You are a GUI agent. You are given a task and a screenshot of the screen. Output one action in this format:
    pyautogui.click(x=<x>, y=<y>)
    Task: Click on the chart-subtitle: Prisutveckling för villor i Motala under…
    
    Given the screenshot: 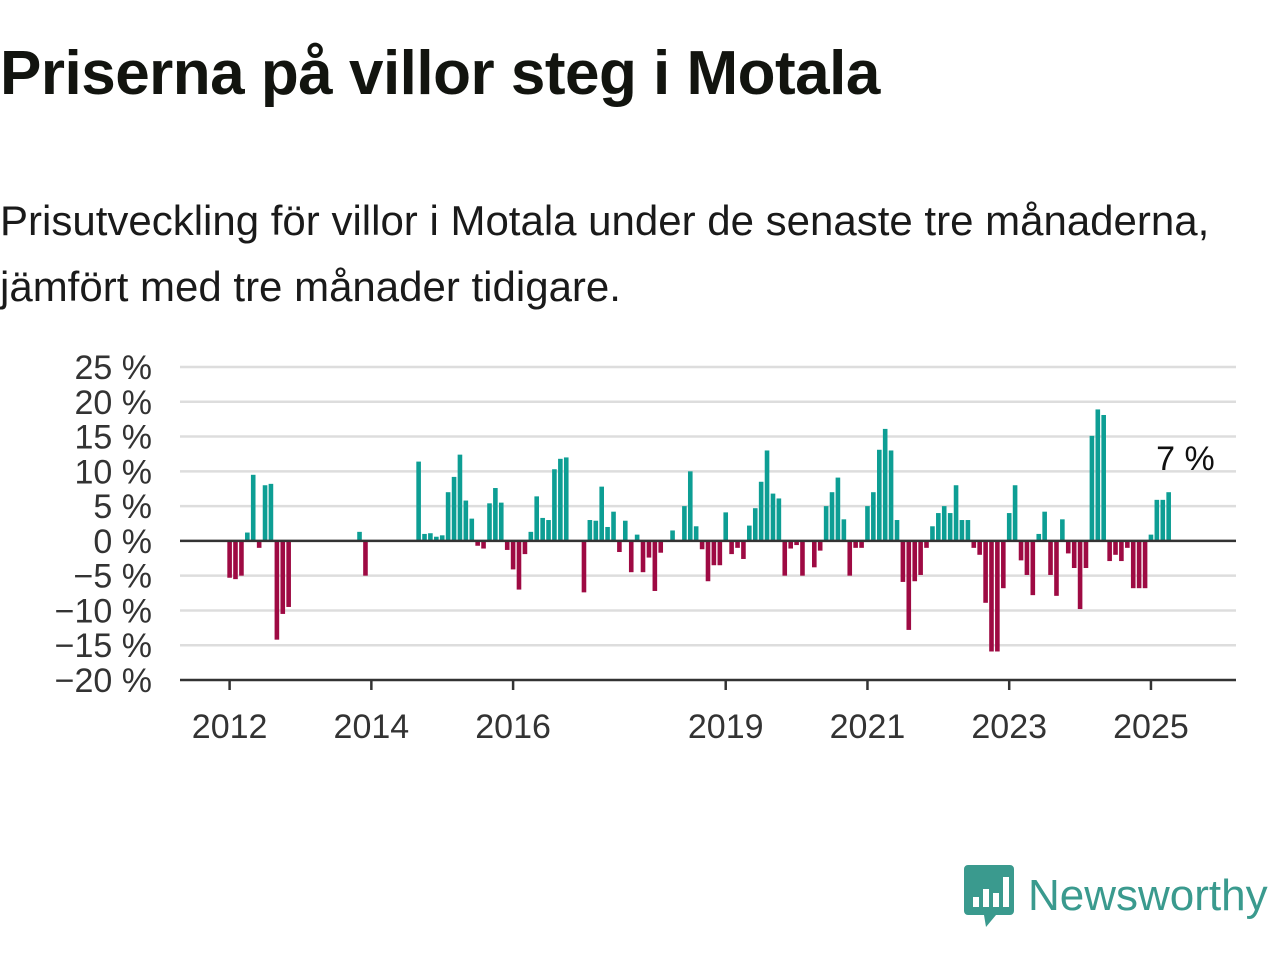 What is the action you would take?
    pyautogui.click(x=605, y=253)
    